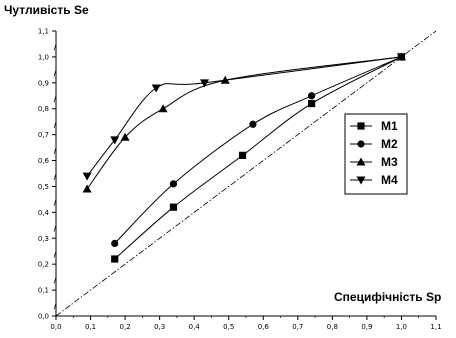 The height and width of the screenshot is (338, 456). I want to click on y-tick-label: 0,1, so click(43, 291).